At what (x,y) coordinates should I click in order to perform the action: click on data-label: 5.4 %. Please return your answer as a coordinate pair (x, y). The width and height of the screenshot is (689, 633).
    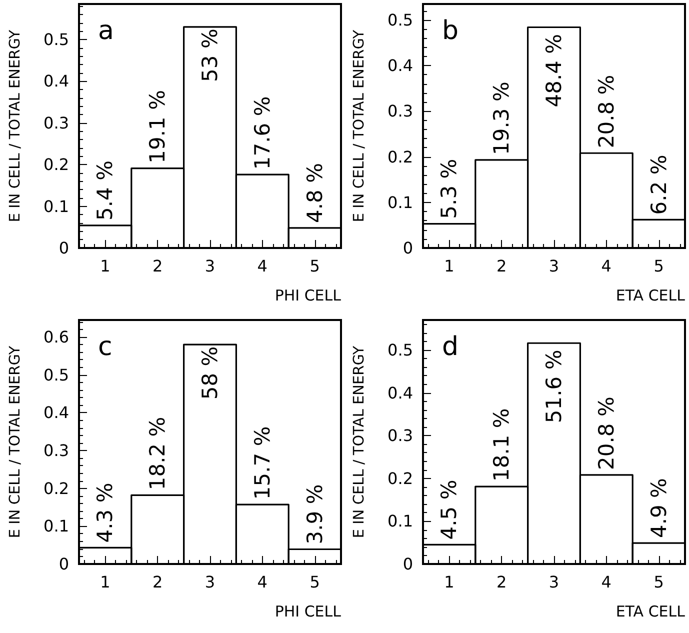
    Looking at the image, I should click on (105, 190).